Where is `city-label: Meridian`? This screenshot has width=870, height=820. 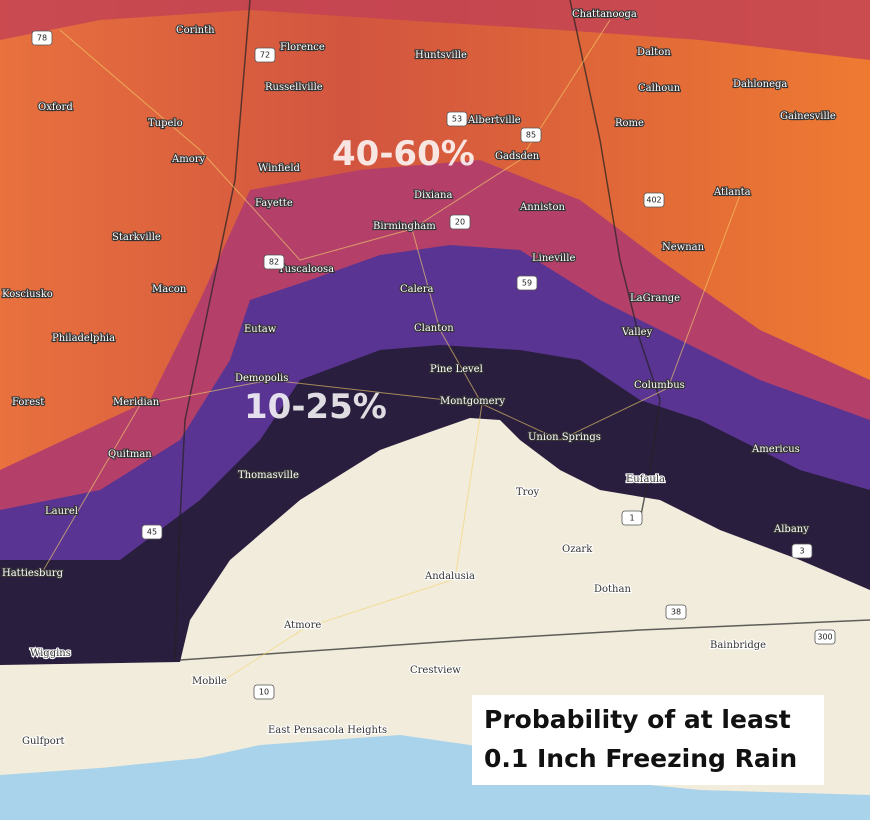
city-label: Meridian is located at coordinates (136, 402).